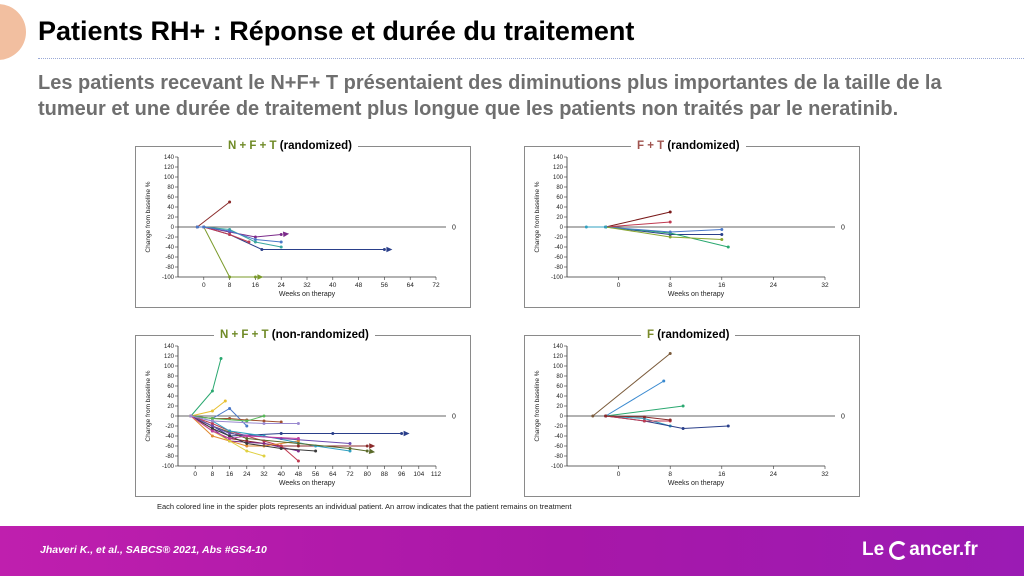  Describe the element at coordinates (688, 146) in the screenshot. I see `chart-title: F + T (randomized)` at that location.